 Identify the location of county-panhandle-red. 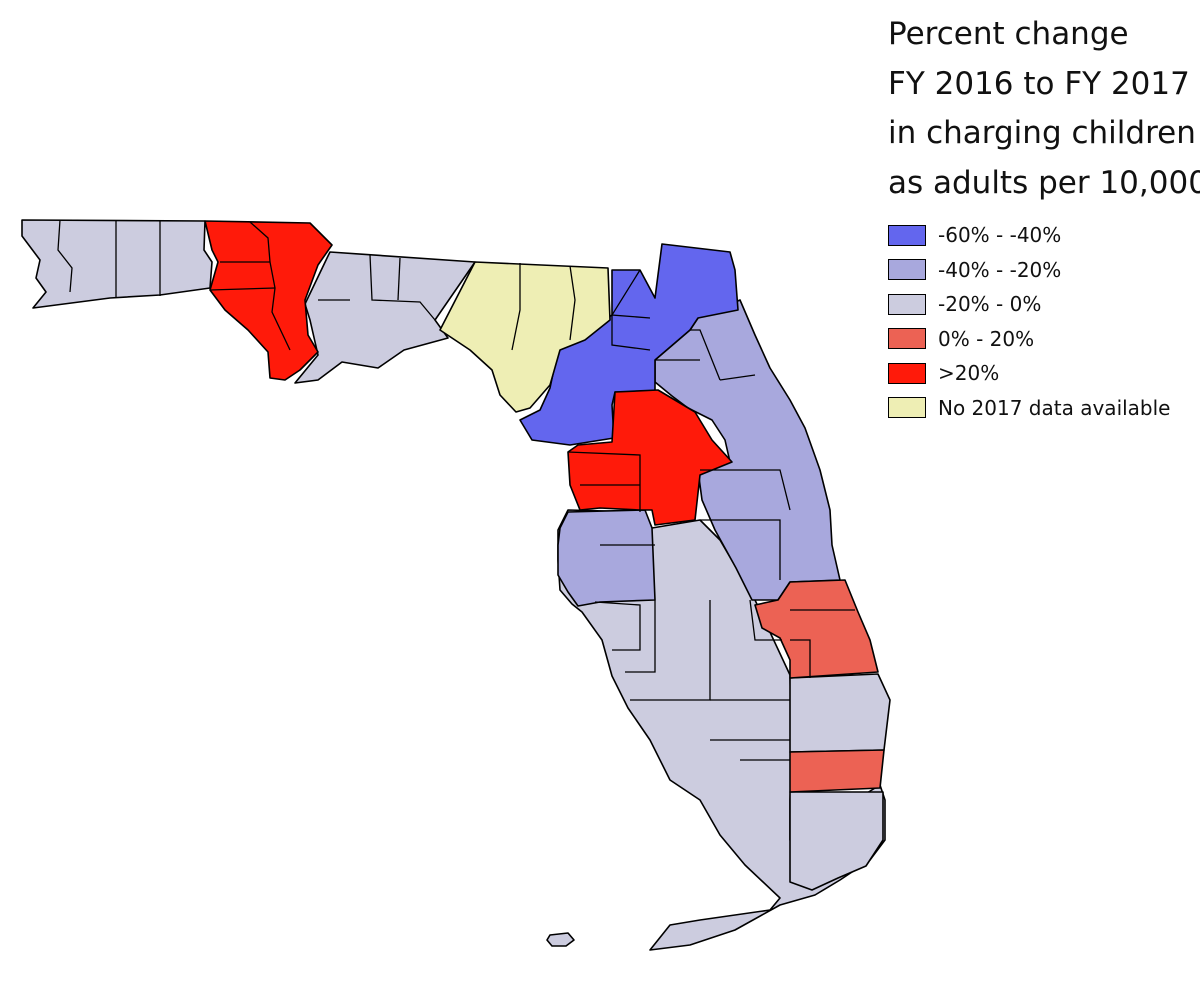
(268, 300).